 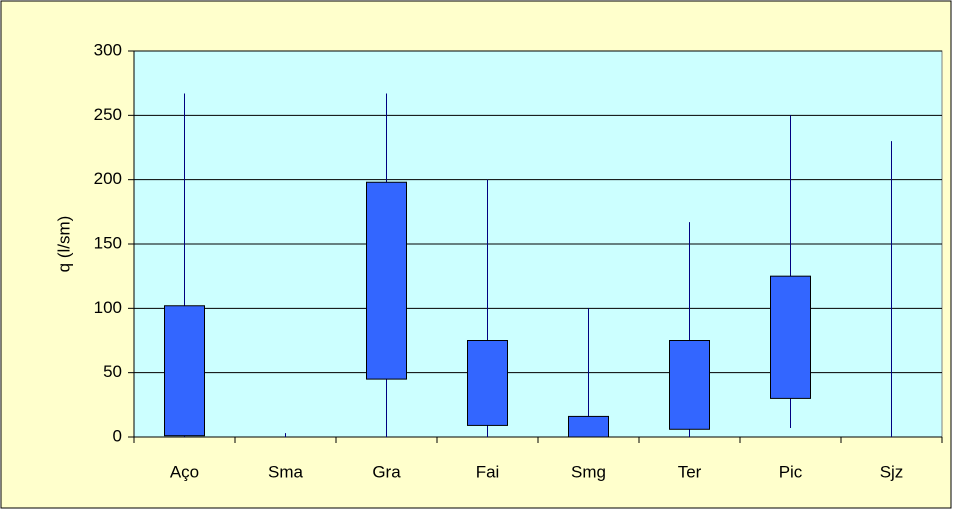 What do you see at coordinates (108, 178) in the screenshot?
I see `y-tick-label: 200` at bounding box center [108, 178].